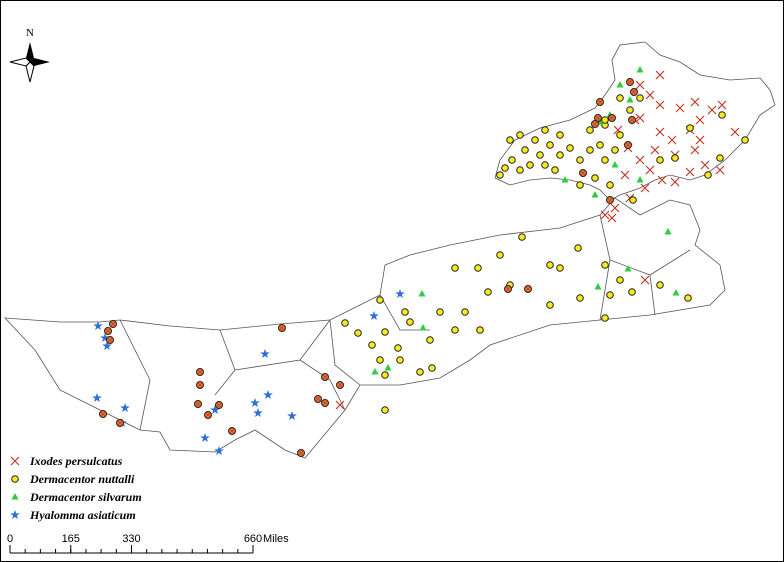 The width and height of the screenshot is (784, 562). What do you see at coordinates (30, 33) in the screenshot?
I see `compass-label: N` at bounding box center [30, 33].